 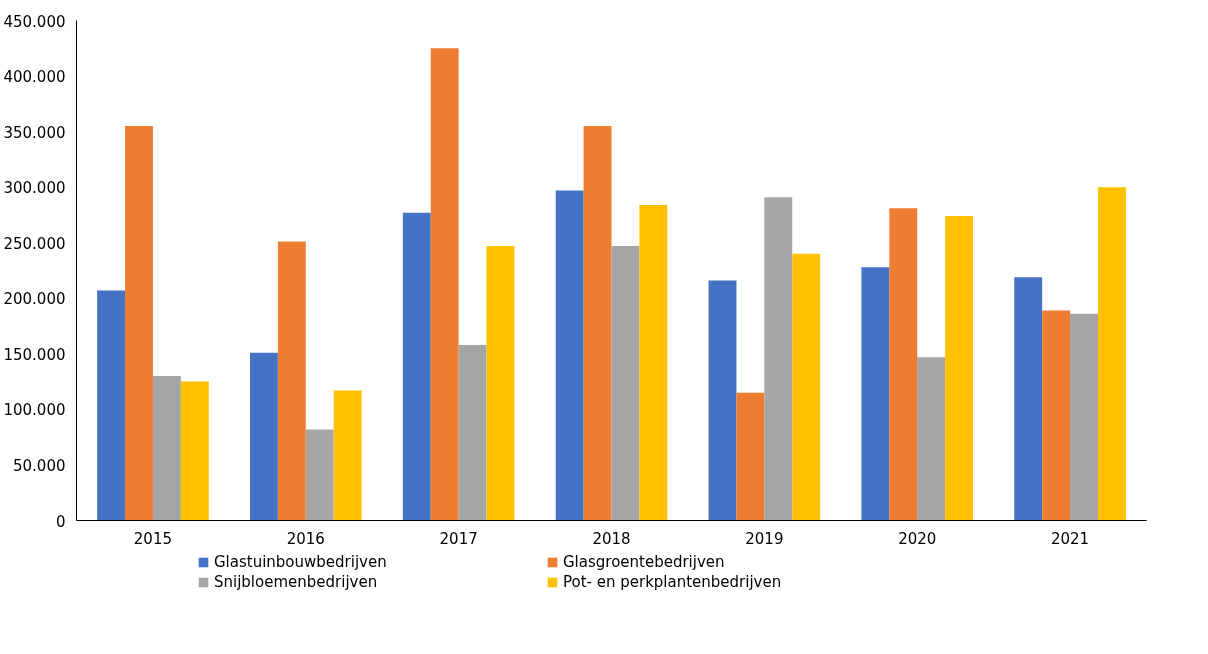 What do you see at coordinates (672, 582) in the screenshot?
I see `legend-label: Pot- en perkplantenbedrijven` at bounding box center [672, 582].